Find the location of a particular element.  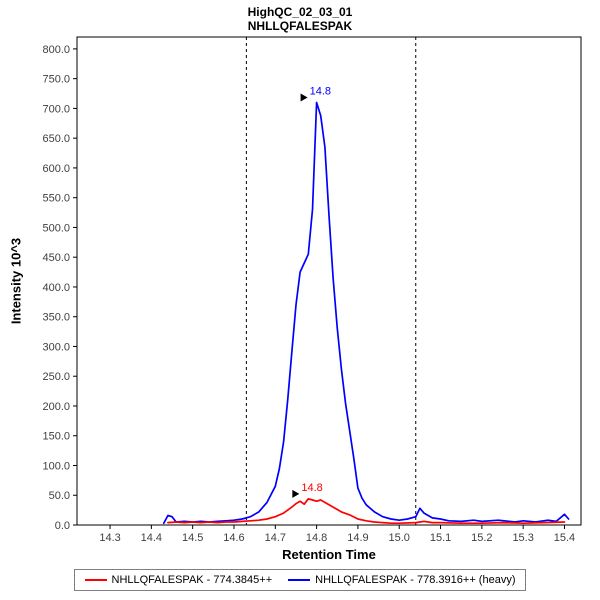

y-tick-label: 350.0 is located at coordinates (56, 318).